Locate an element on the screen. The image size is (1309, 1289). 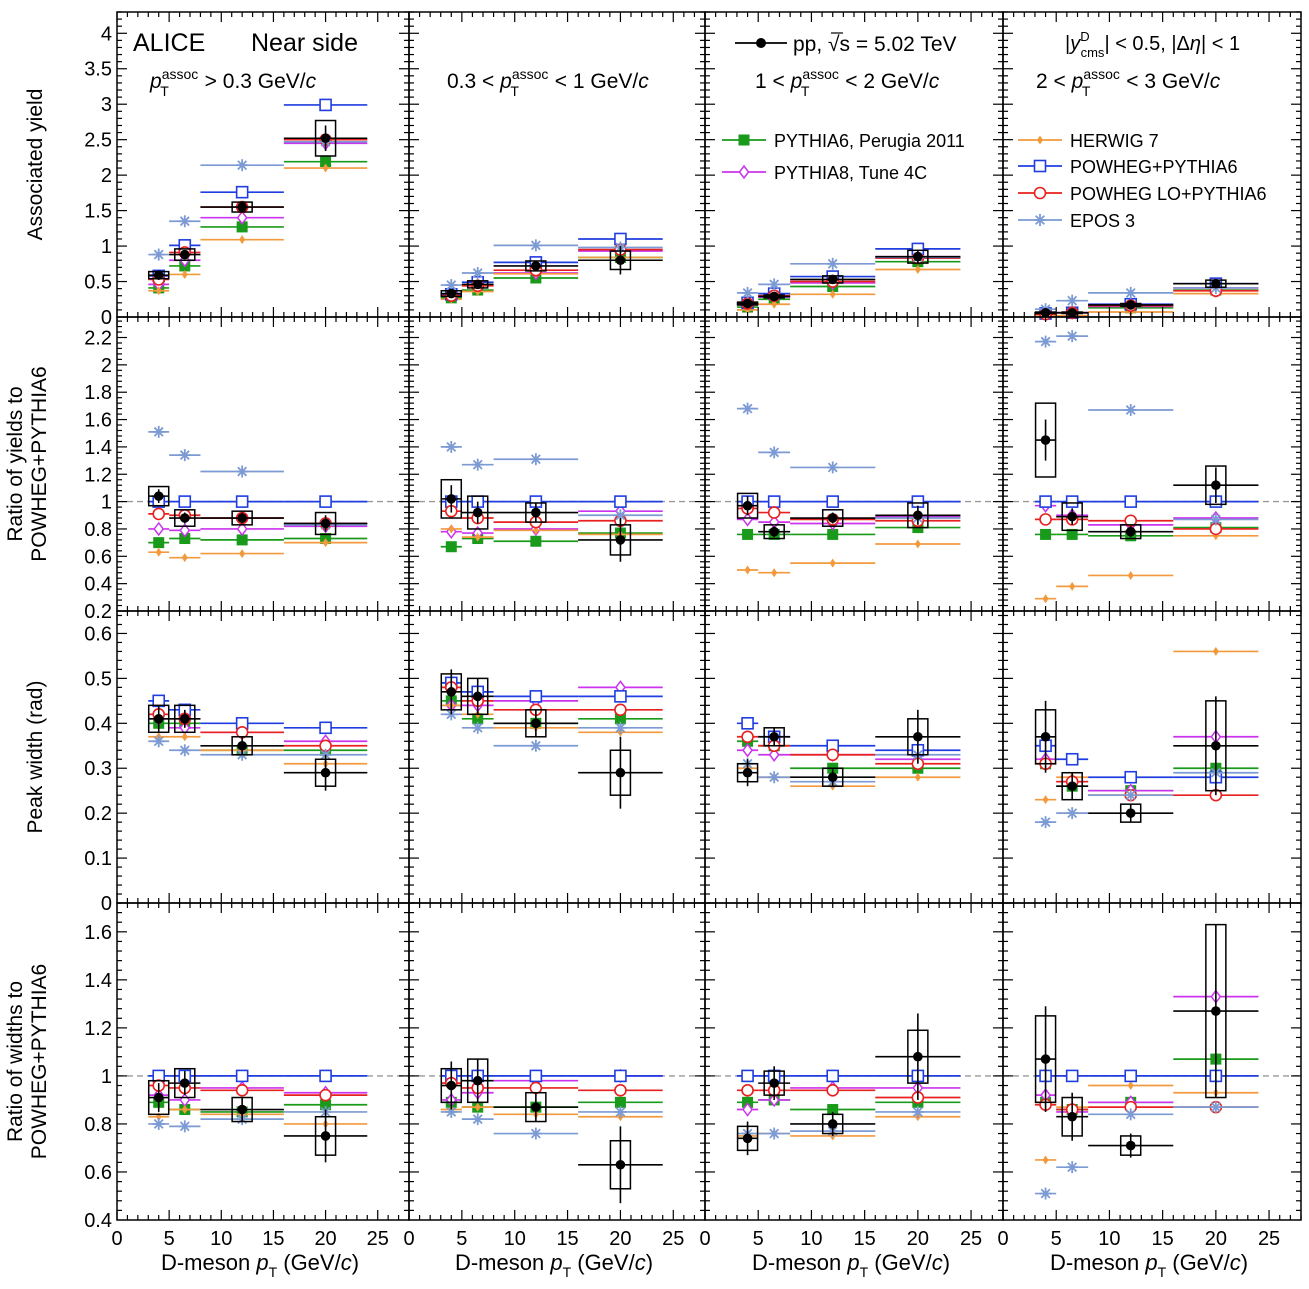
x-tick-label: 0 is located at coordinates (116, 1239).